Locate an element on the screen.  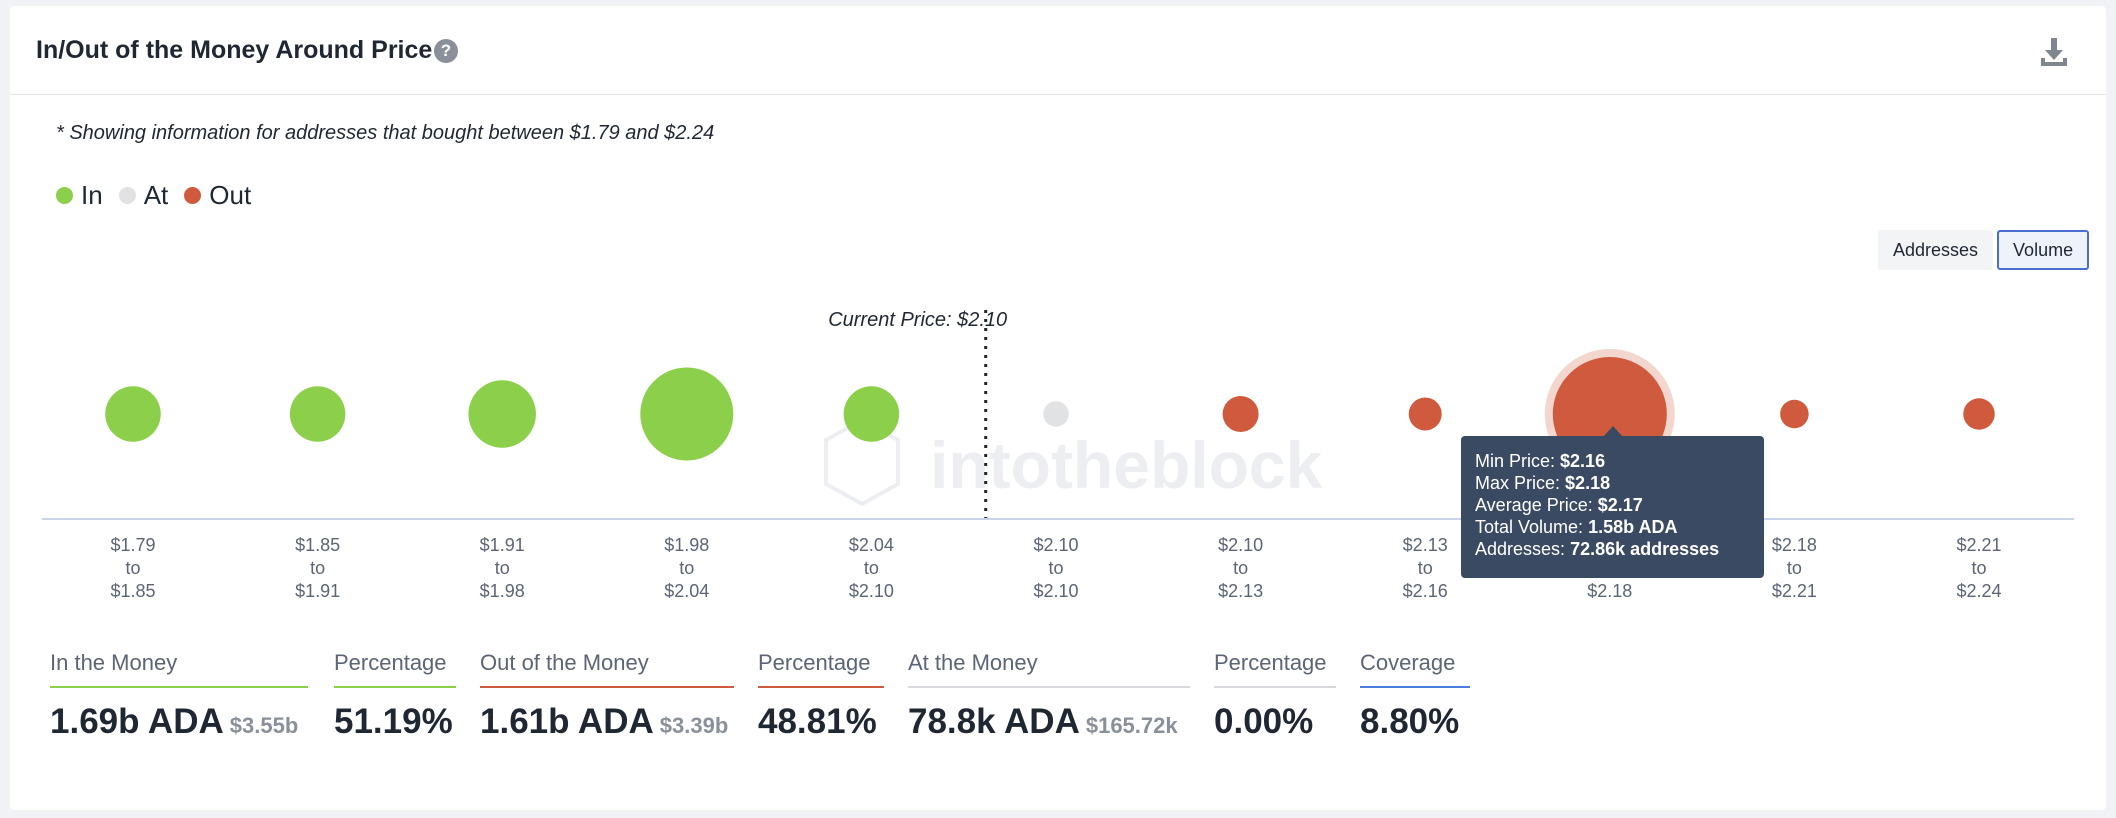
stat-value: 0.00% is located at coordinates (1264, 721).